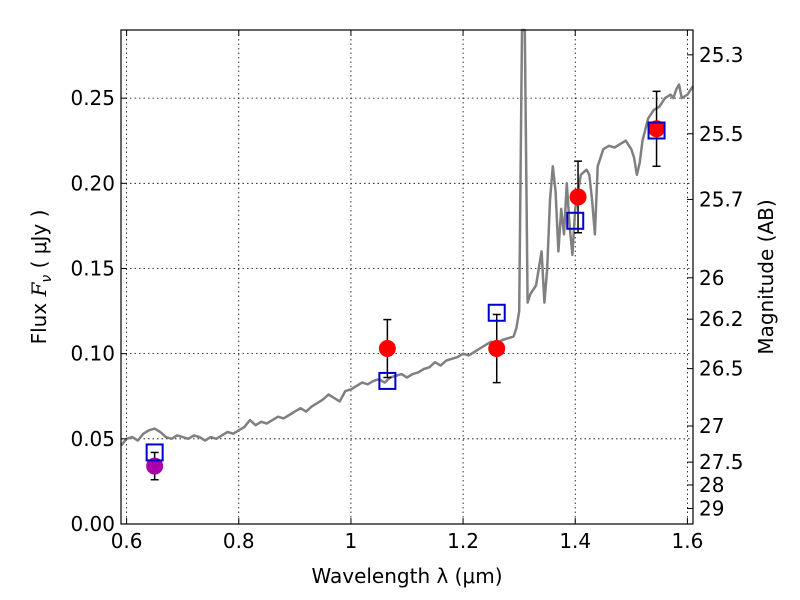  What do you see at coordinates (575, 541) in the screenshot?
I see `x-tick-label: 1.4` at bounding box center [575, 541].